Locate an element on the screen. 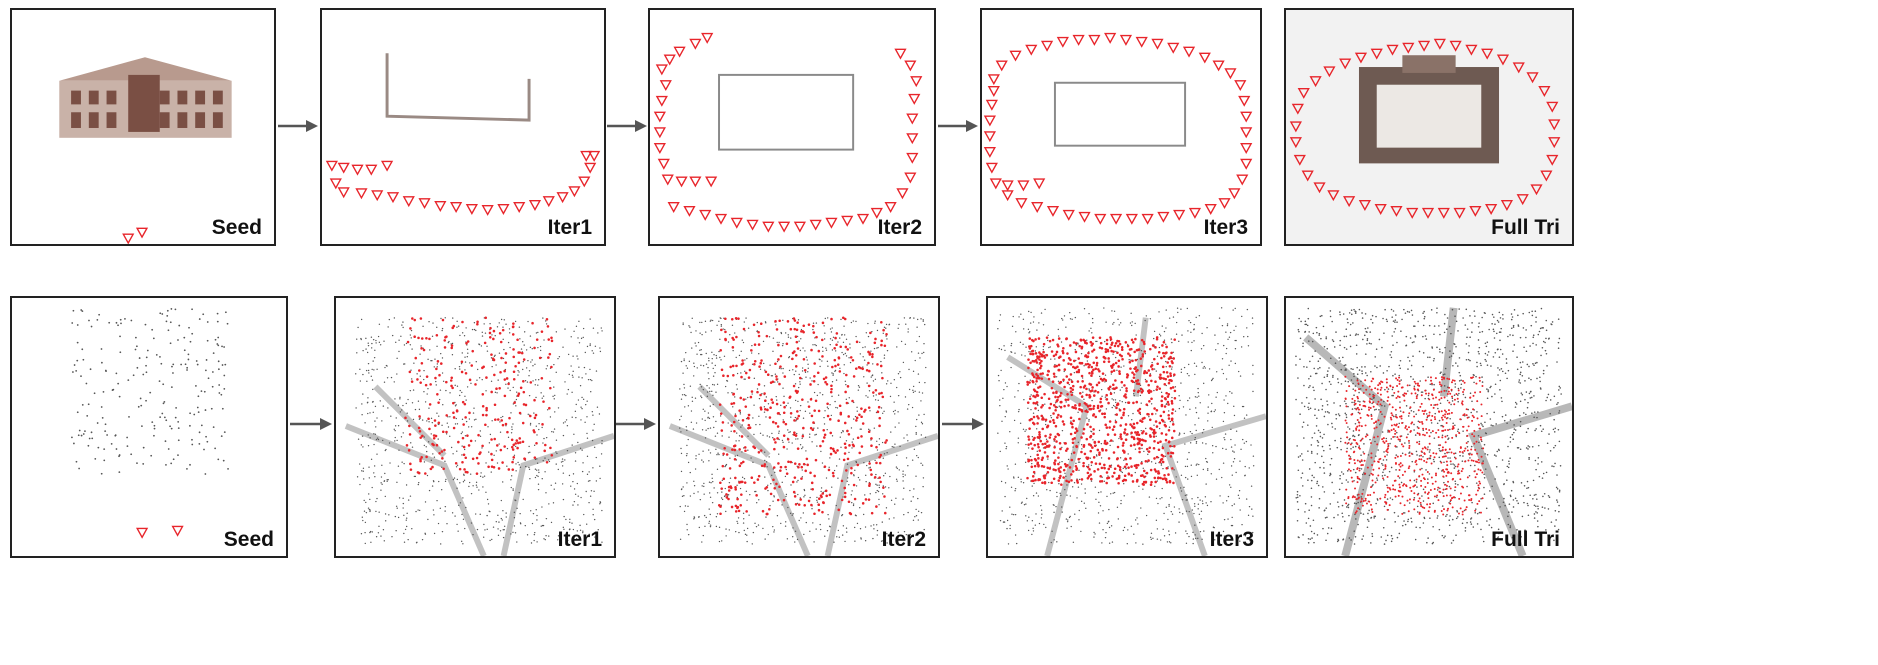  panel-label: Iter2 is located at coordinates (903, 539).